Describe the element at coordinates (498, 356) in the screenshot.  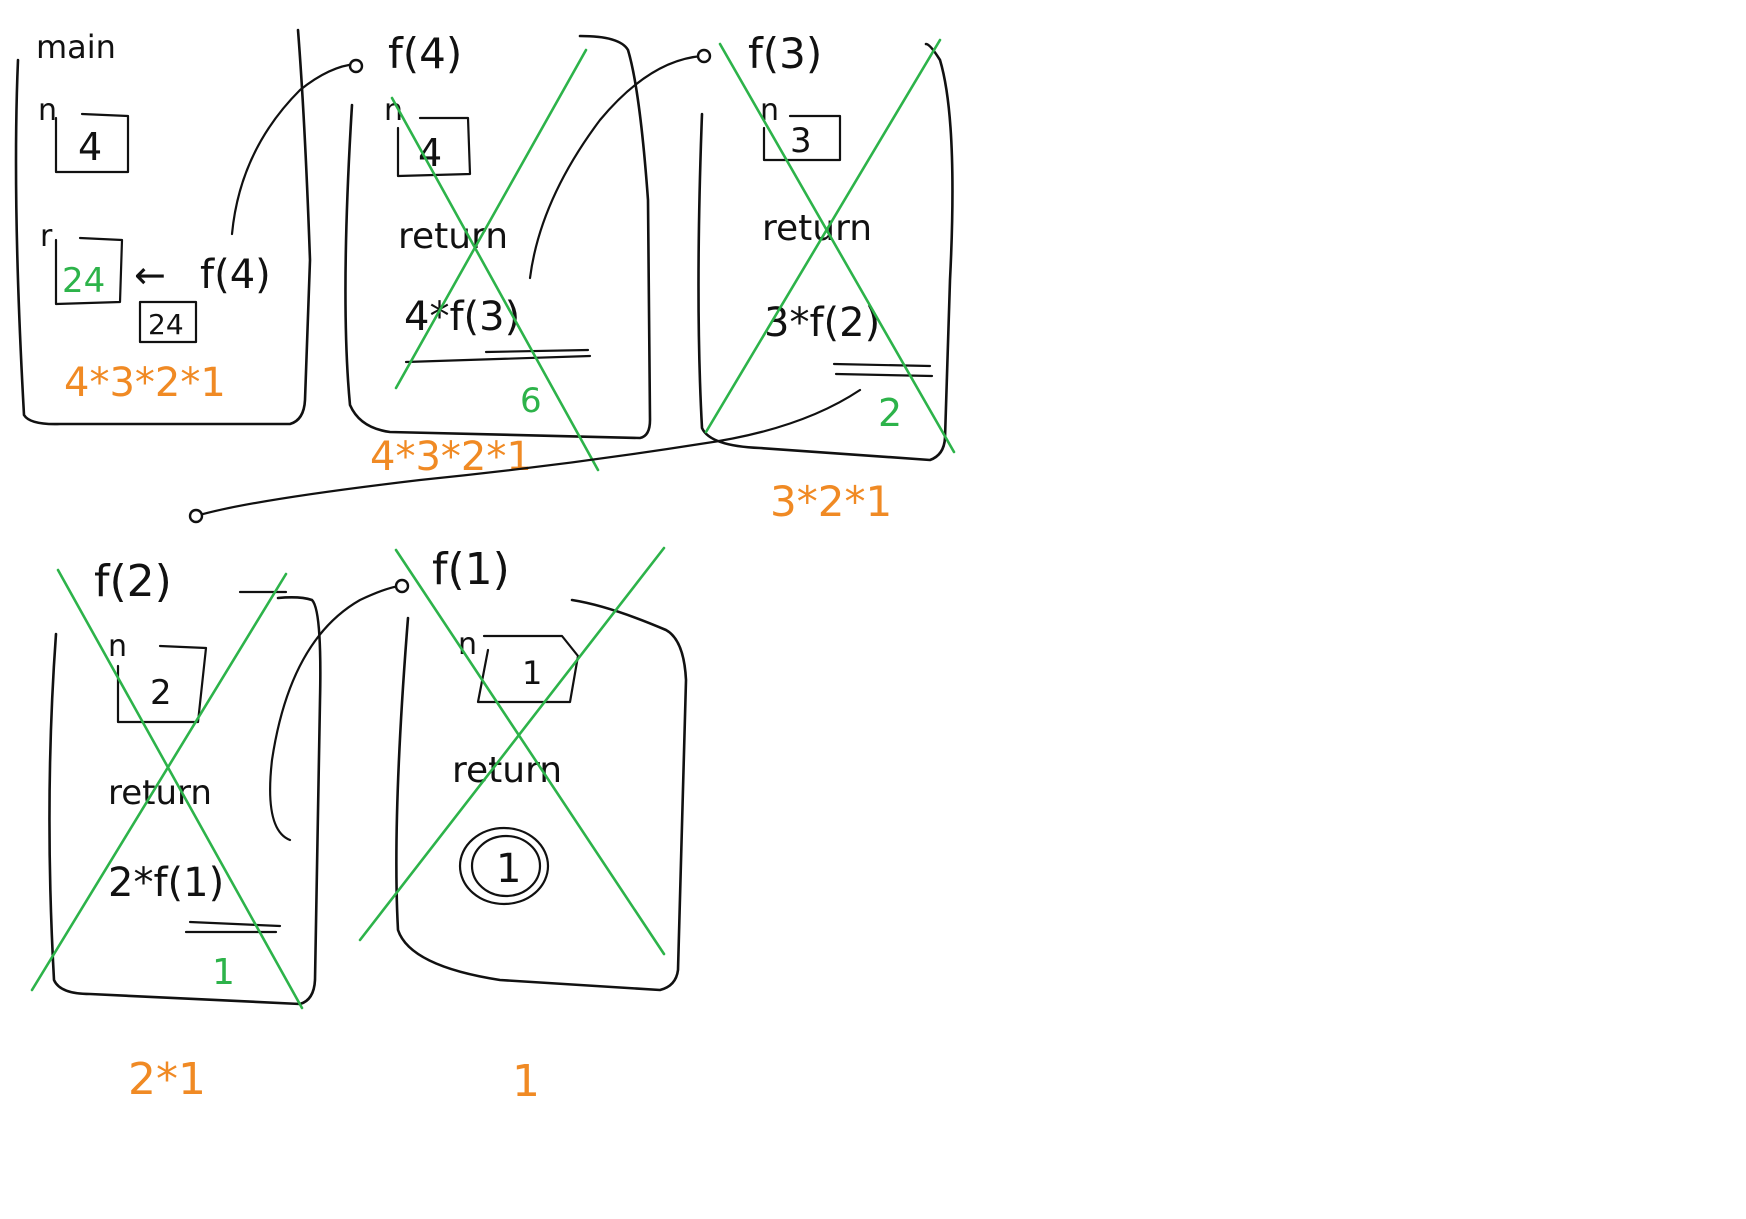
I see `f4-underline` at that location.